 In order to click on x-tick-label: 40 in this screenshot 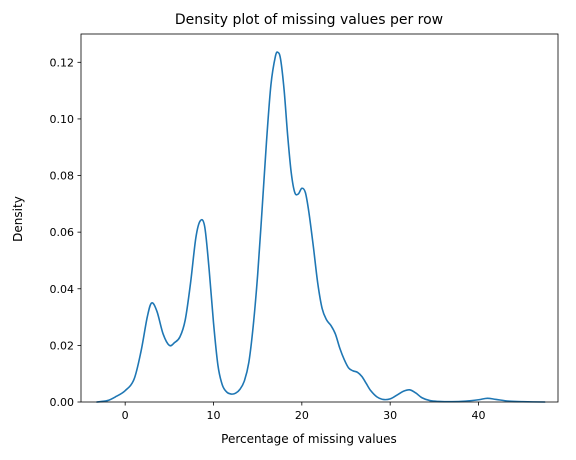, I will do `click(479, 415)`.